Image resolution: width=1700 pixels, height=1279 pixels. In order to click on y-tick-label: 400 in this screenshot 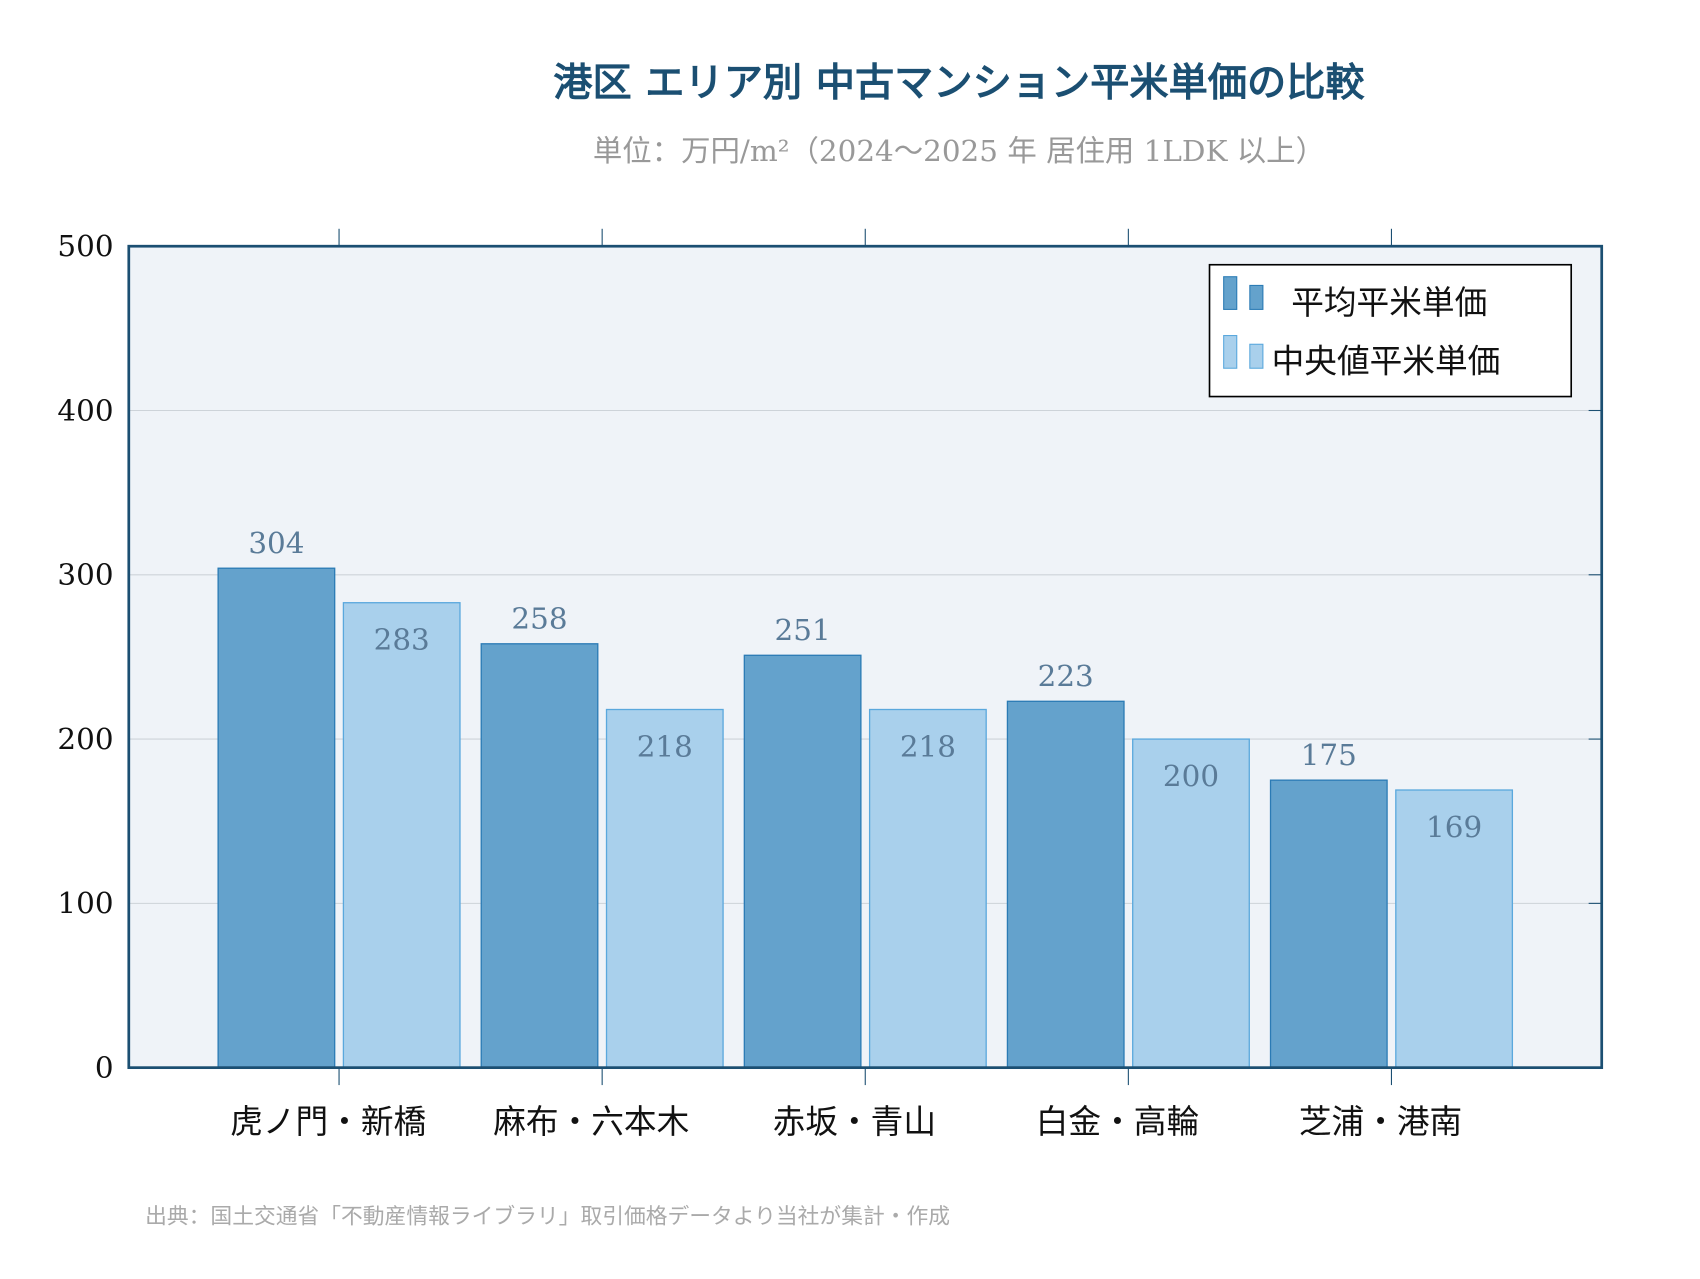, I will do `click(85, 410)`.